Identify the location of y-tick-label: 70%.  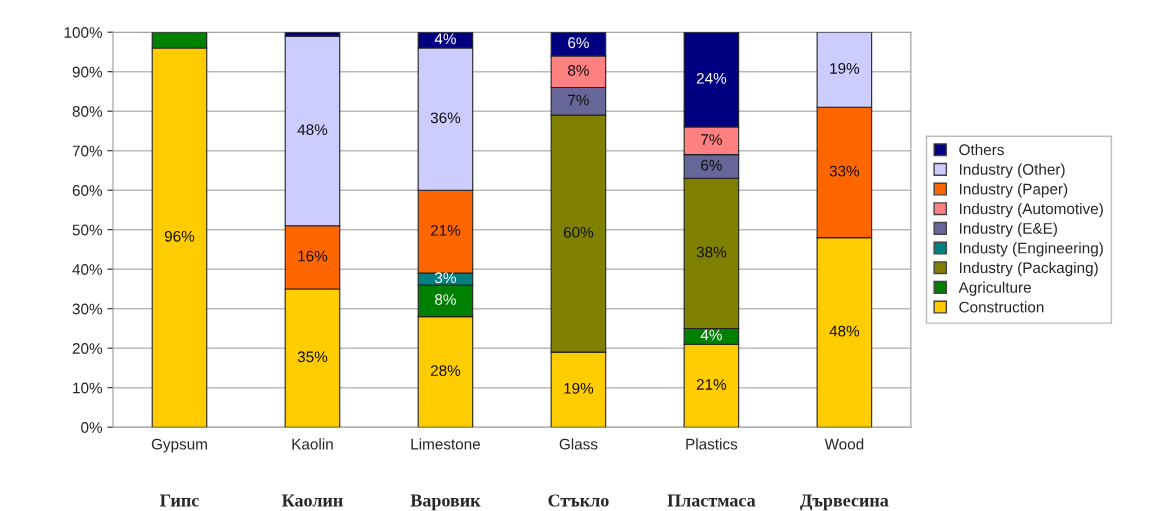
(87, 151).